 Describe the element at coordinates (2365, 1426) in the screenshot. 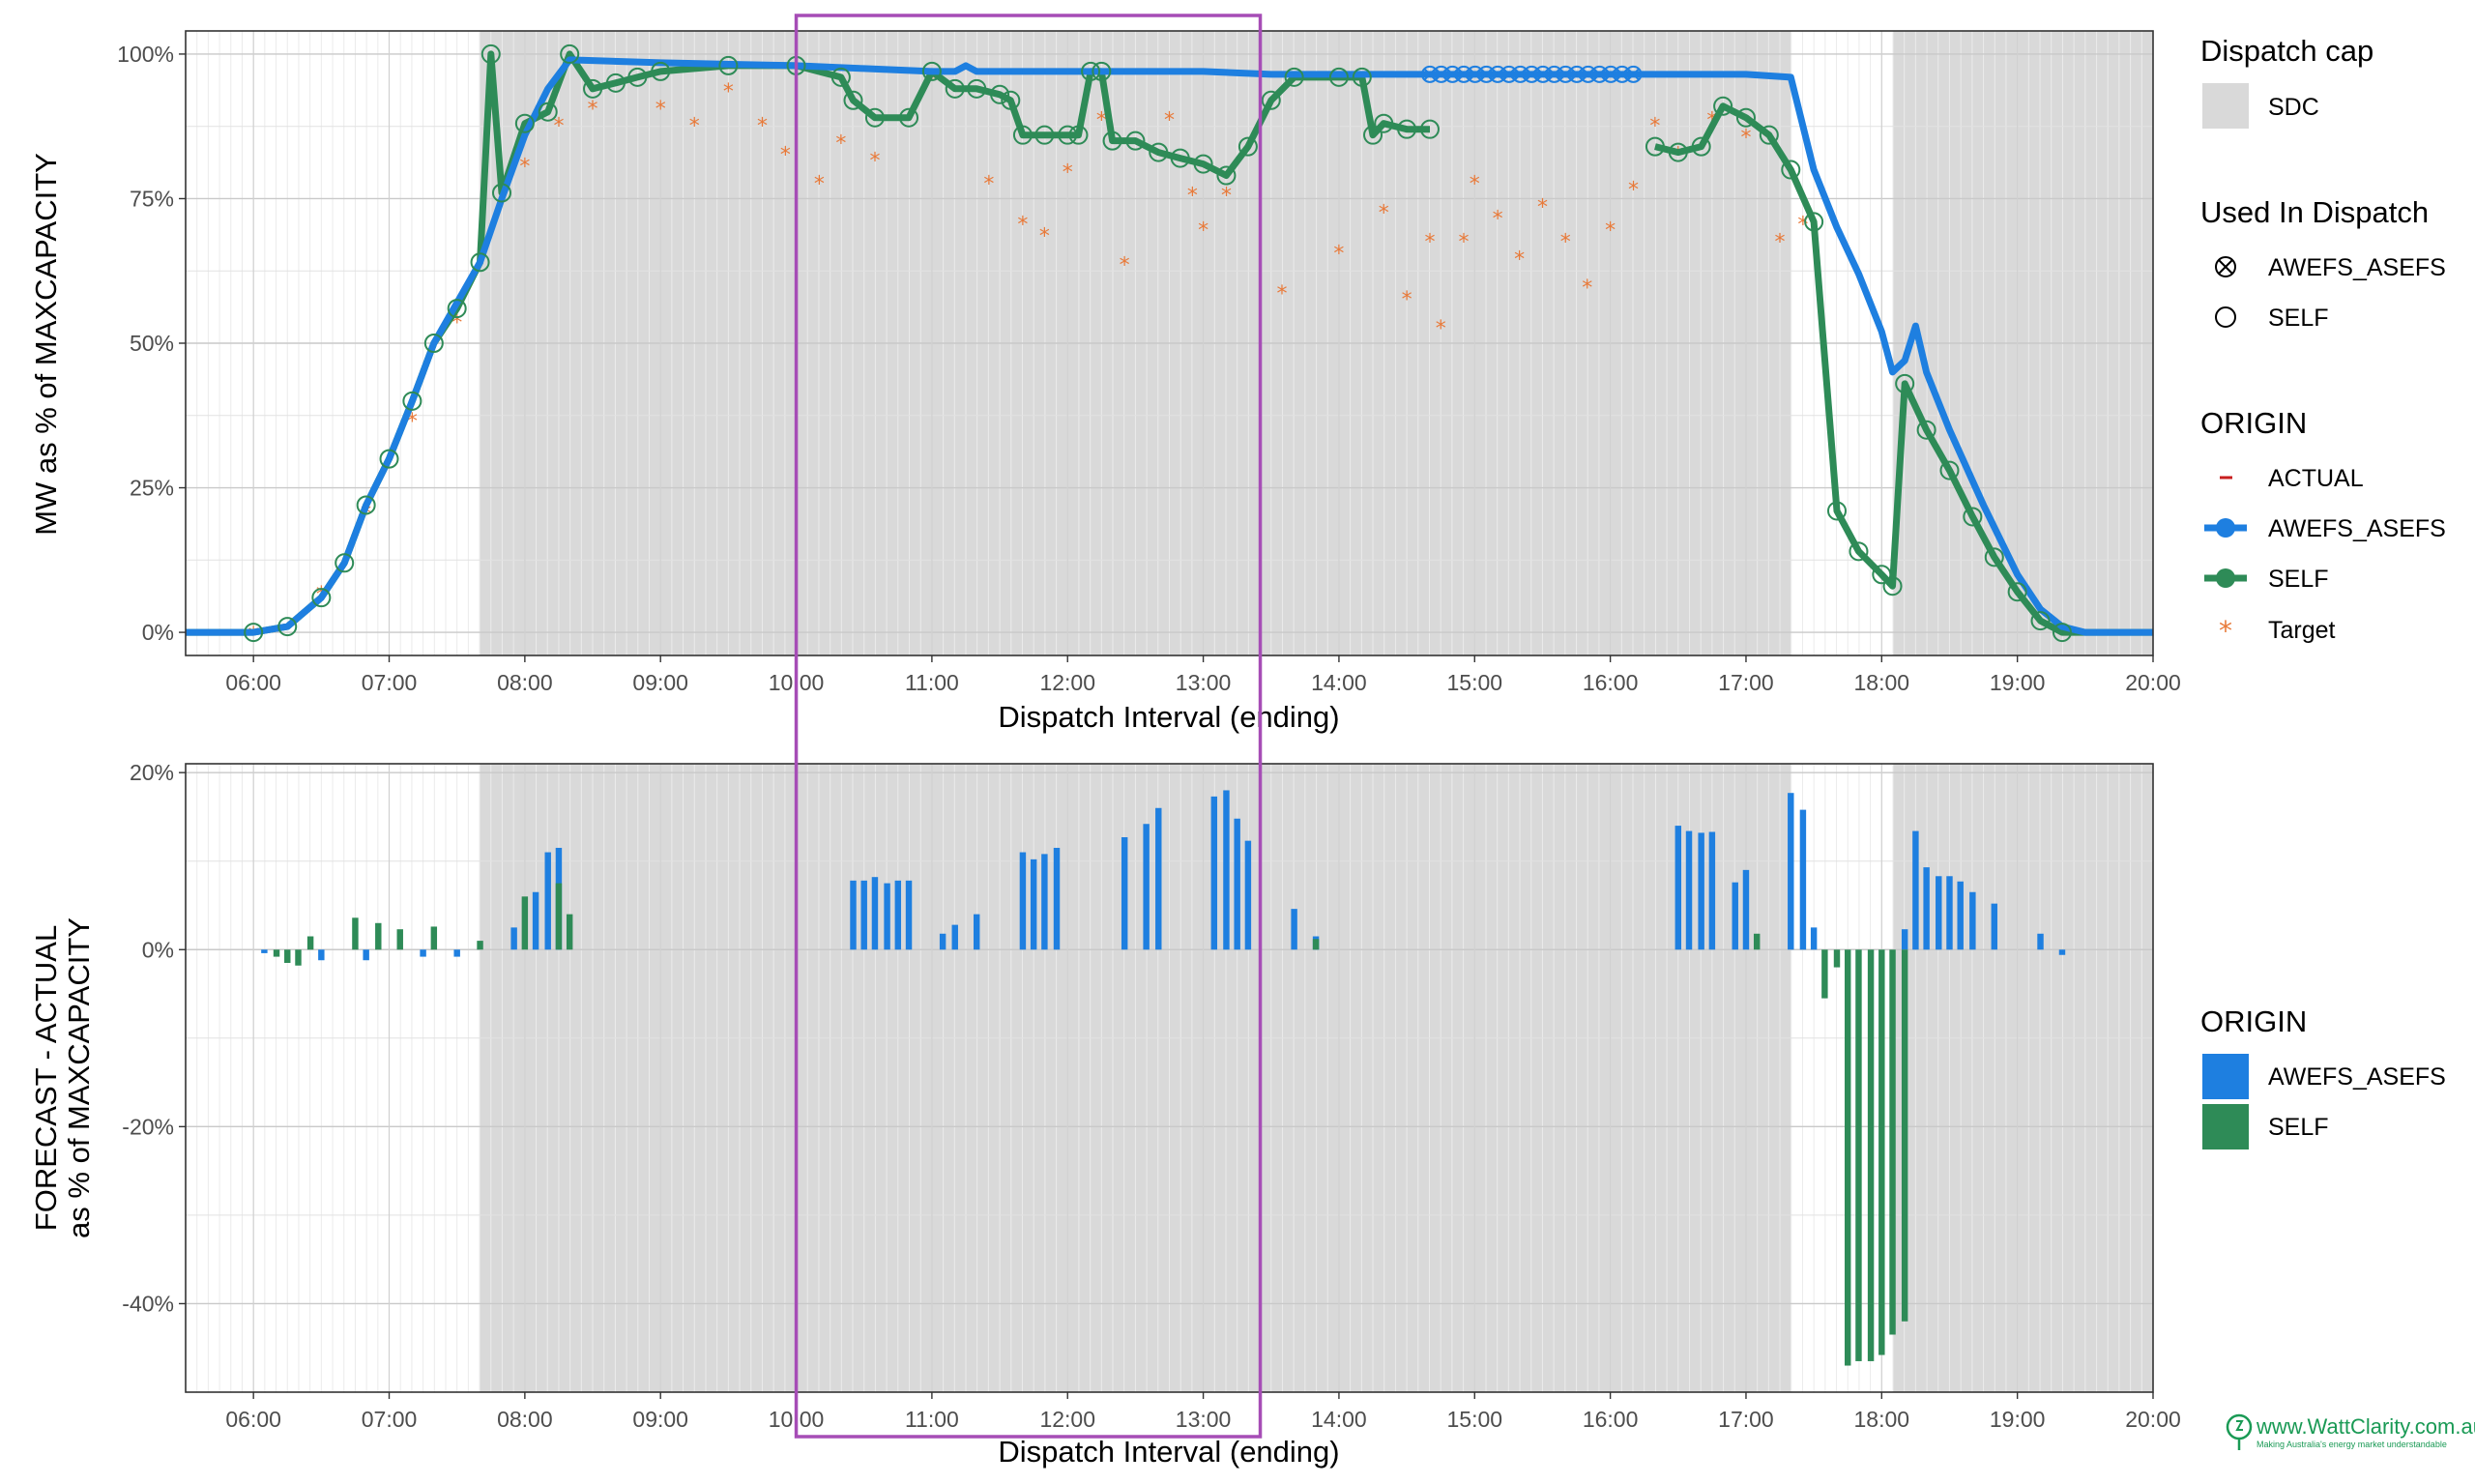

I see `logo-url: www.WattClarity.com.au` at that location.